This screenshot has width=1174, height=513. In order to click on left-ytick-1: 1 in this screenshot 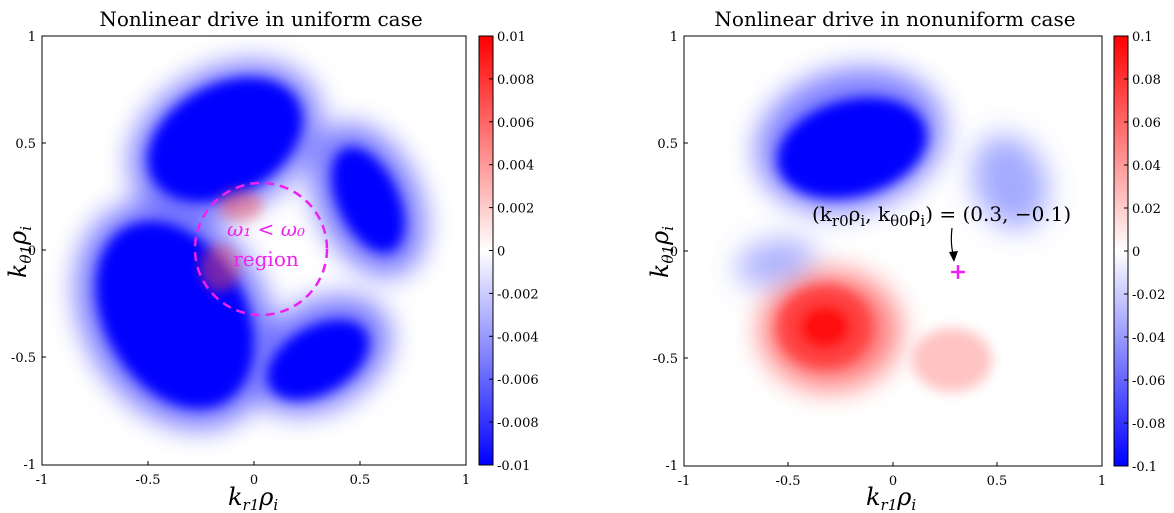, I will do `click(32, 37)`.